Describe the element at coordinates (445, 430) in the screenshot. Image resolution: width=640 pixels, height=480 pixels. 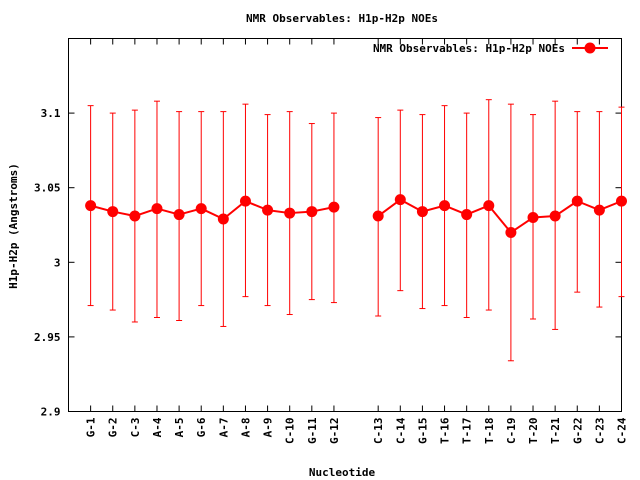
I see `x-tick-label: T-16` at that location.